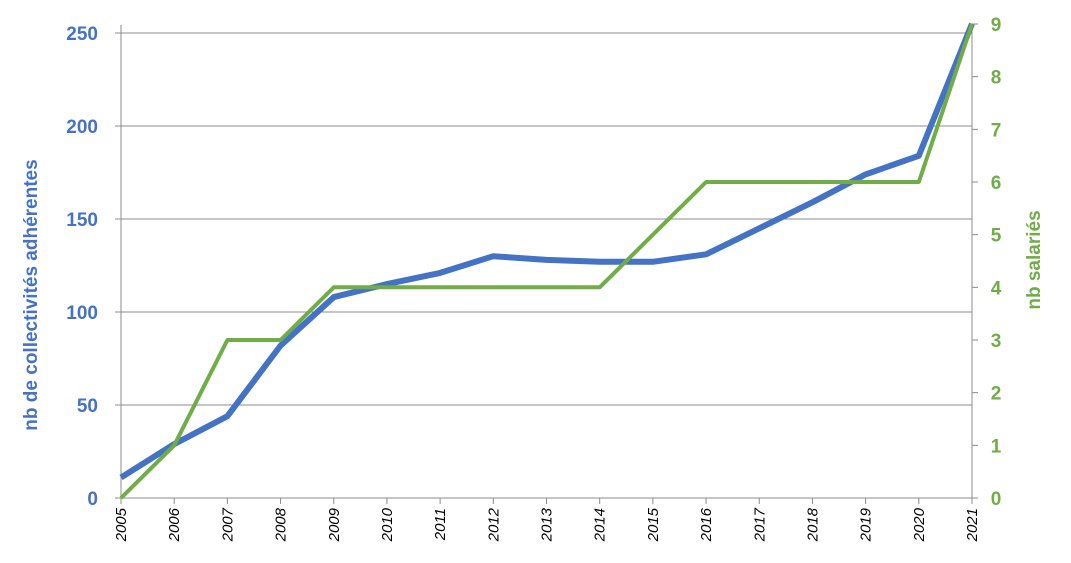 The height and width of the screenshot is (563, 1071). I want to click on left-tick-label: 150, so click(82, 220).